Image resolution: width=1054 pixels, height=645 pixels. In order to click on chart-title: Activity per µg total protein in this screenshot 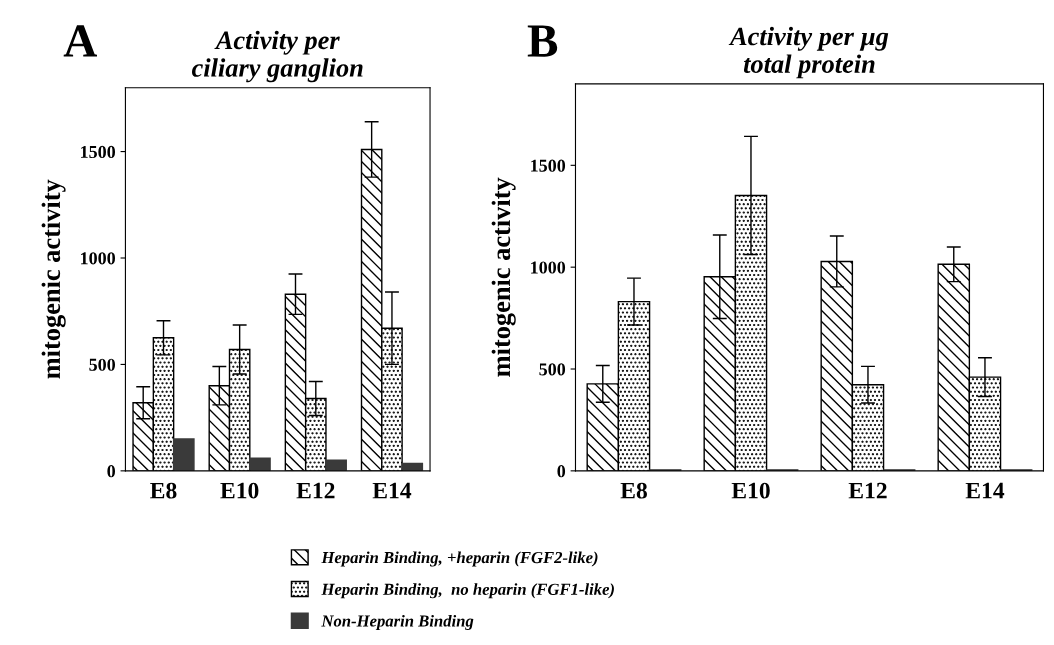, I will do `click(808, 52)`.